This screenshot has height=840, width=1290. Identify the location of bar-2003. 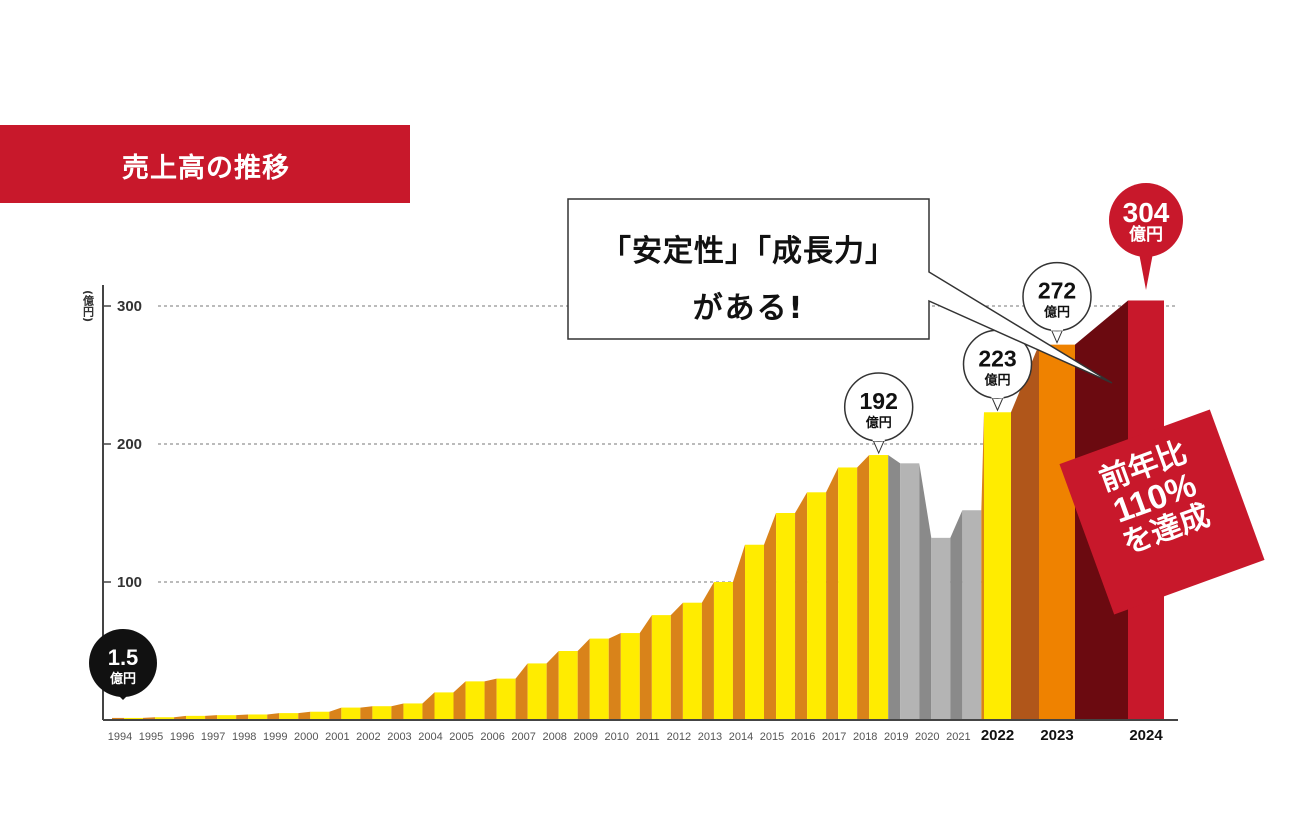
(413, 711).